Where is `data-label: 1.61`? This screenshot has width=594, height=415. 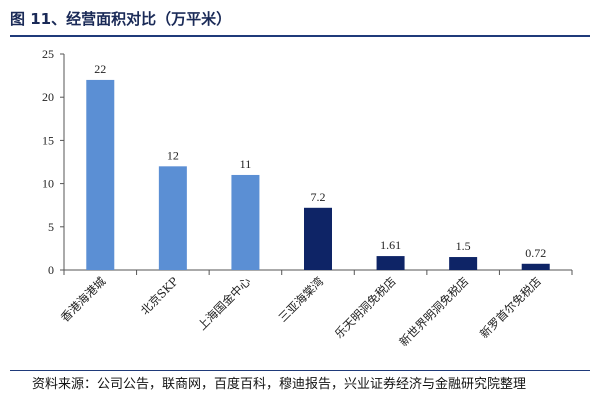
data-label: 1.61 is located at coordinates (390, 245).